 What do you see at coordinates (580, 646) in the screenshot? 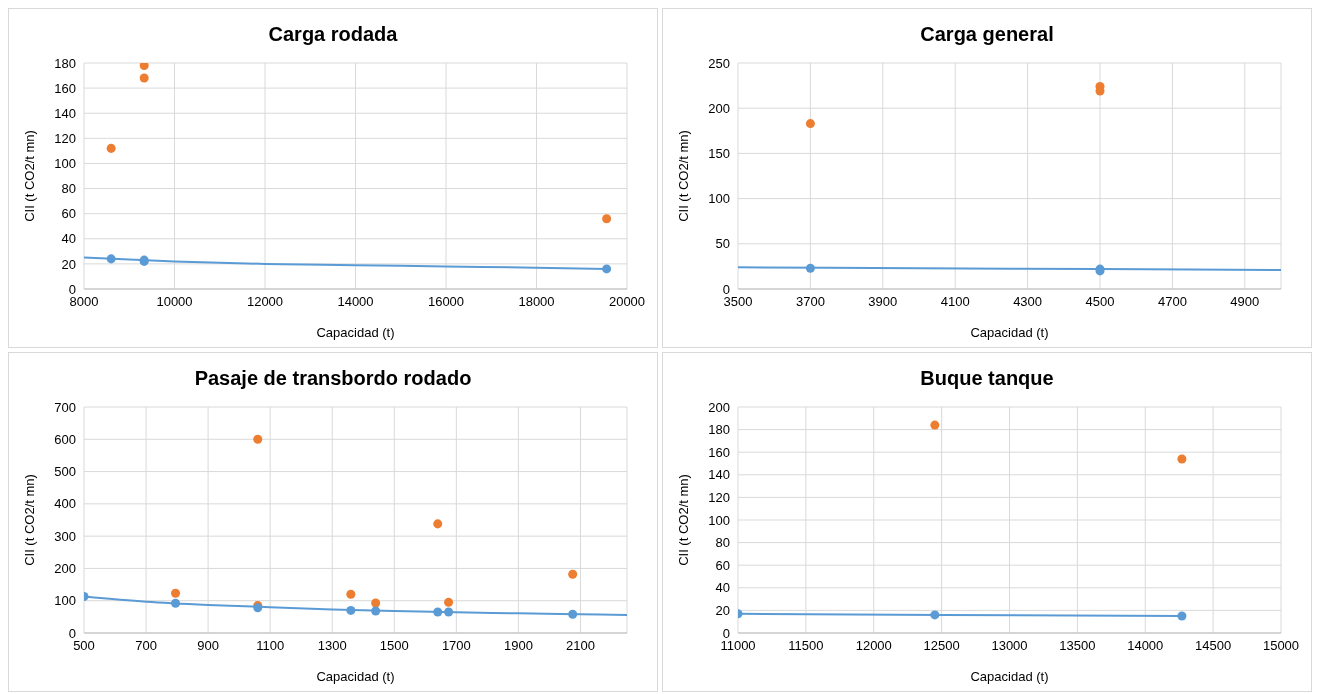
I see `x-tick-label: 2100` at bounding box center [580, 646].